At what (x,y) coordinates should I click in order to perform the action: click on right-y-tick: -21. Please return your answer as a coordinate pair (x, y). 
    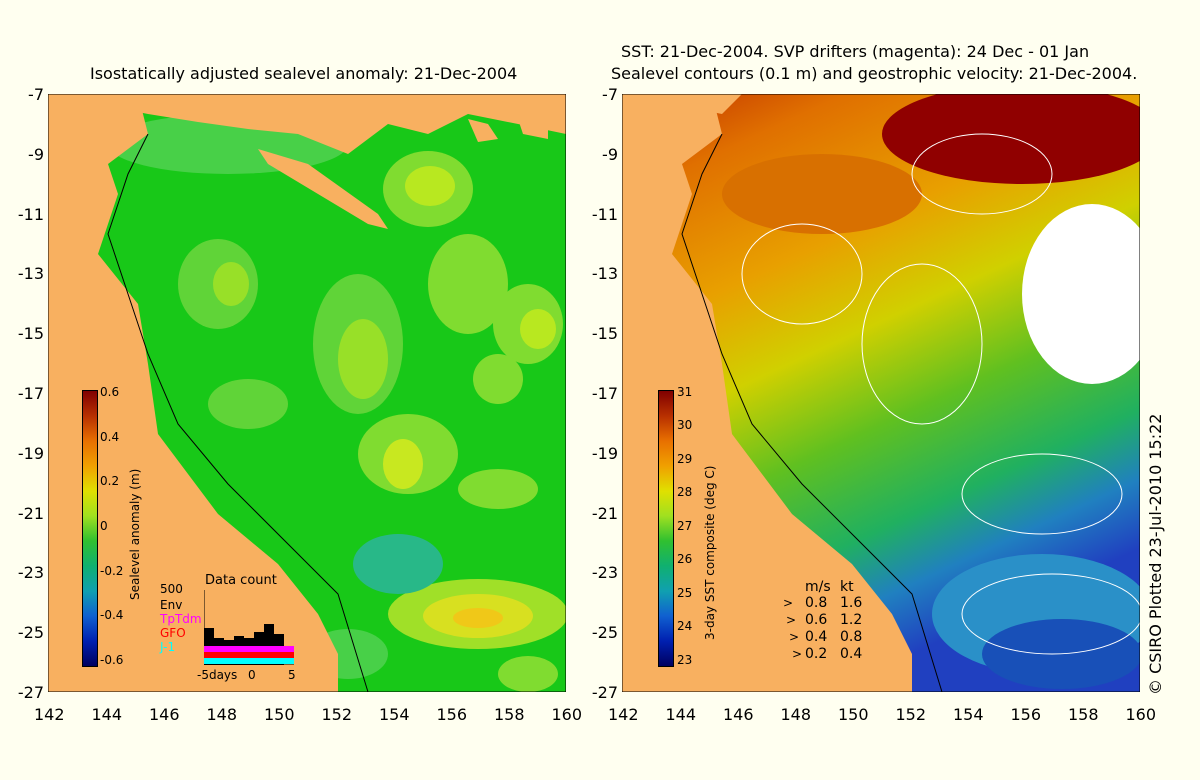
    Looking at the image, I should click on (604, 513).